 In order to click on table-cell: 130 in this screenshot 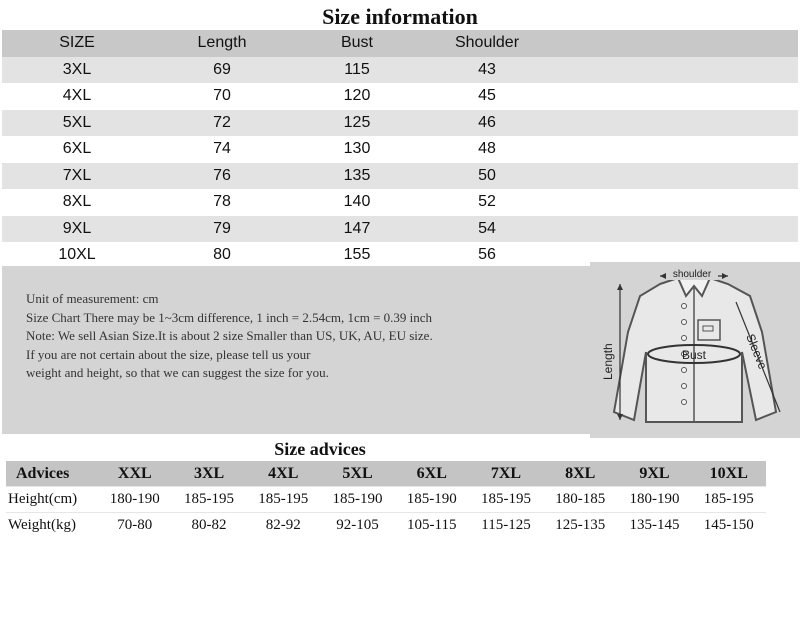, I will do `click(357, 149)`.